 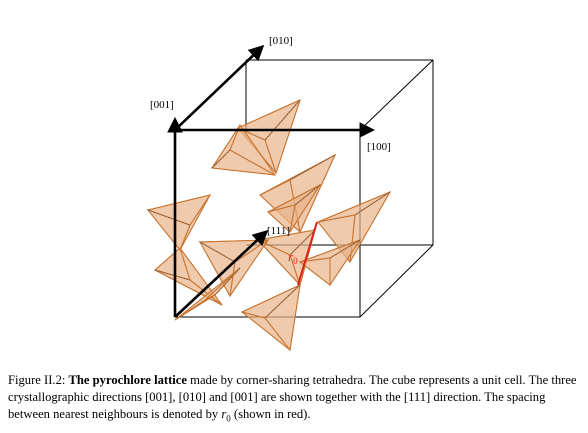 I want to click on caption-figure-label: Figure II.2:, so click(x=37, y=380).